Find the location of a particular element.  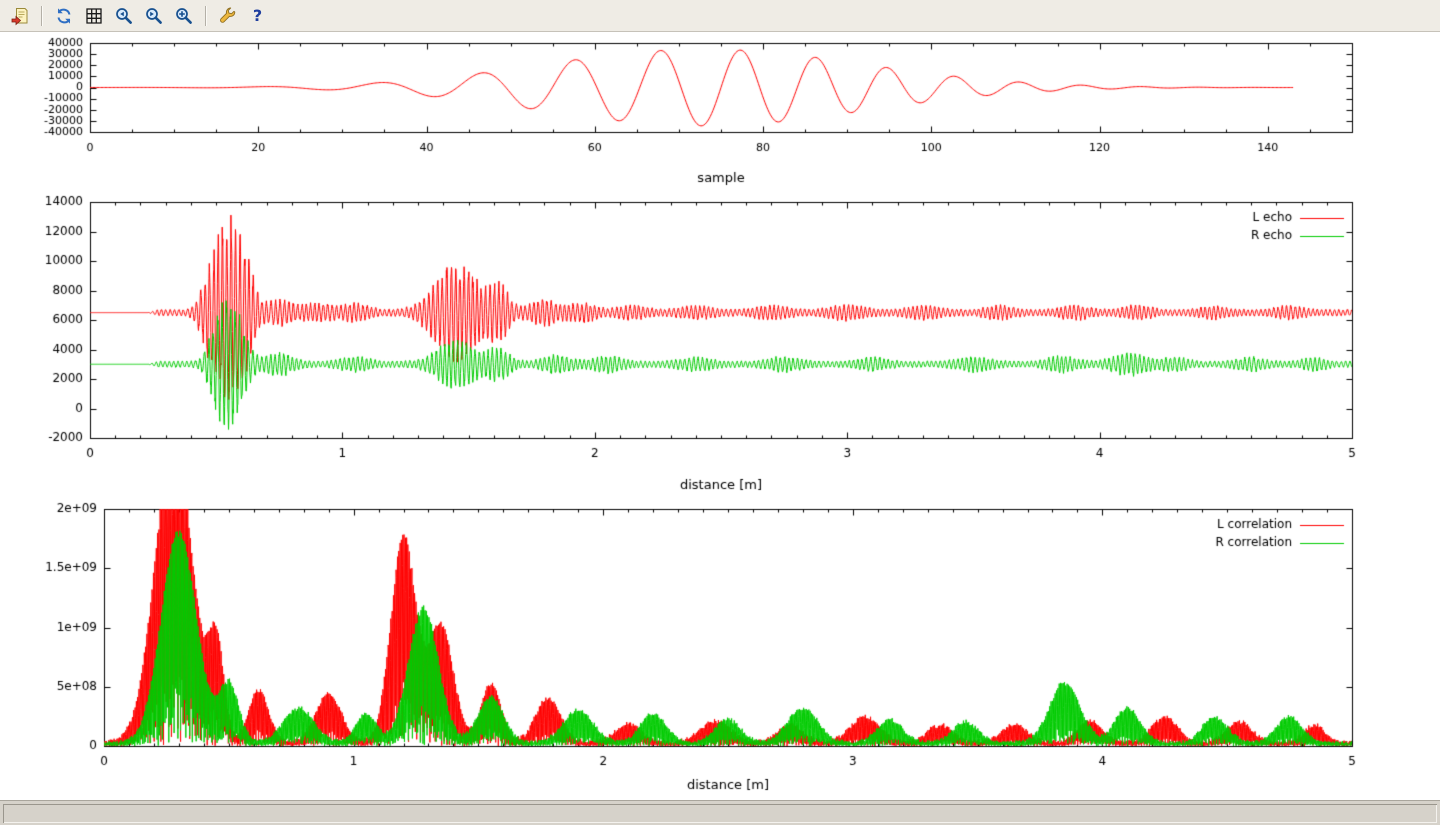

copy-plot-icon is located at coordinates (20, 16).